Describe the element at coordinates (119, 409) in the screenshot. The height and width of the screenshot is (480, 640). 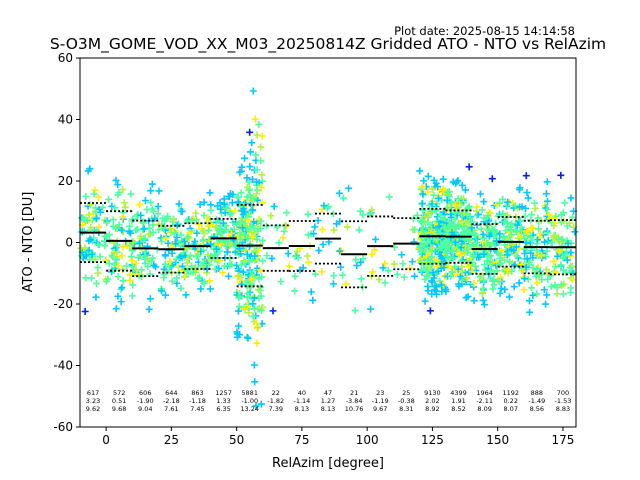
I see `bin-annotation-text: 9.68` at that location.